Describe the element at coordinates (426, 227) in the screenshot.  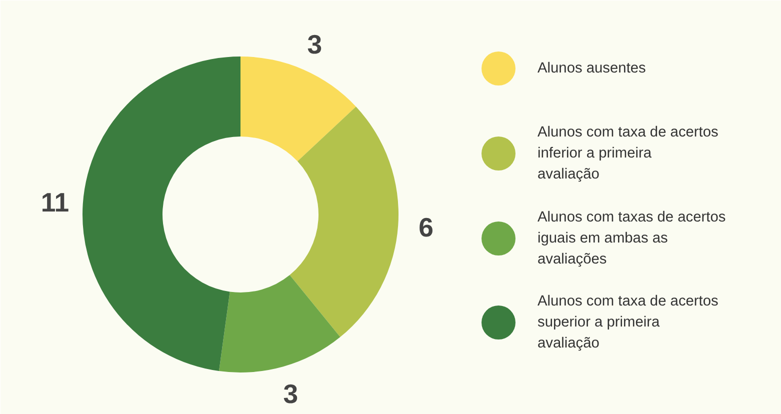
I see `data-label: 6` at that location.